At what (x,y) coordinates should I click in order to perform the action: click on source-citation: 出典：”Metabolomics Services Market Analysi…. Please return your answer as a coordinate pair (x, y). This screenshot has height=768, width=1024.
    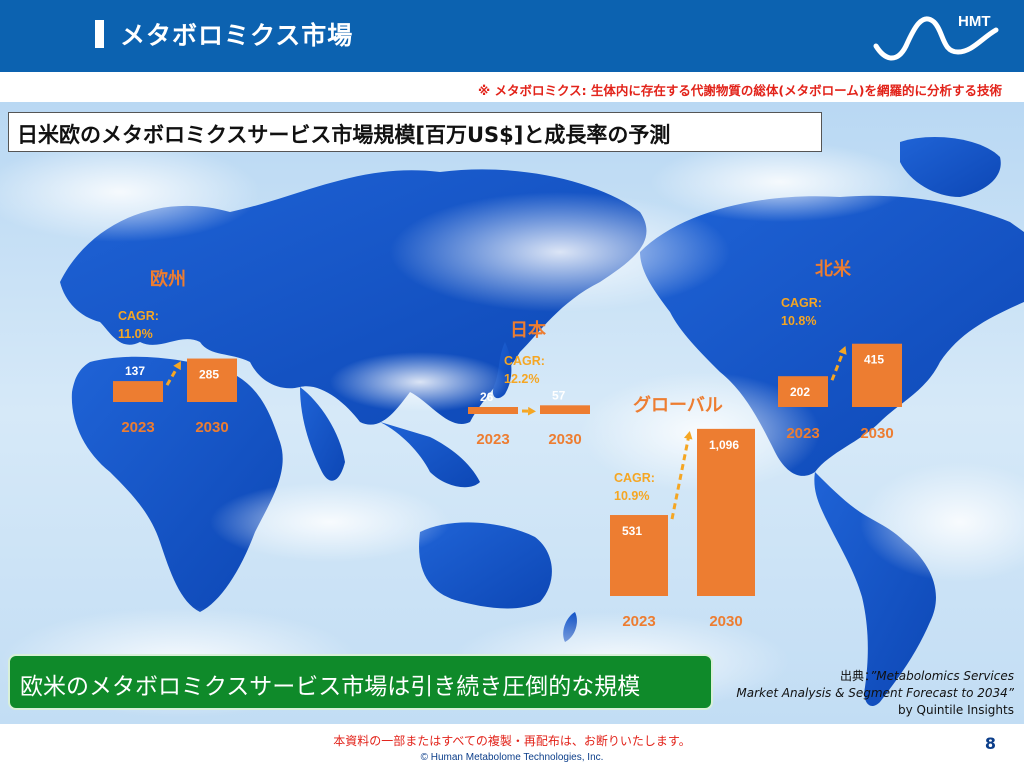
    Looking at the image, I should click on (875, 693).